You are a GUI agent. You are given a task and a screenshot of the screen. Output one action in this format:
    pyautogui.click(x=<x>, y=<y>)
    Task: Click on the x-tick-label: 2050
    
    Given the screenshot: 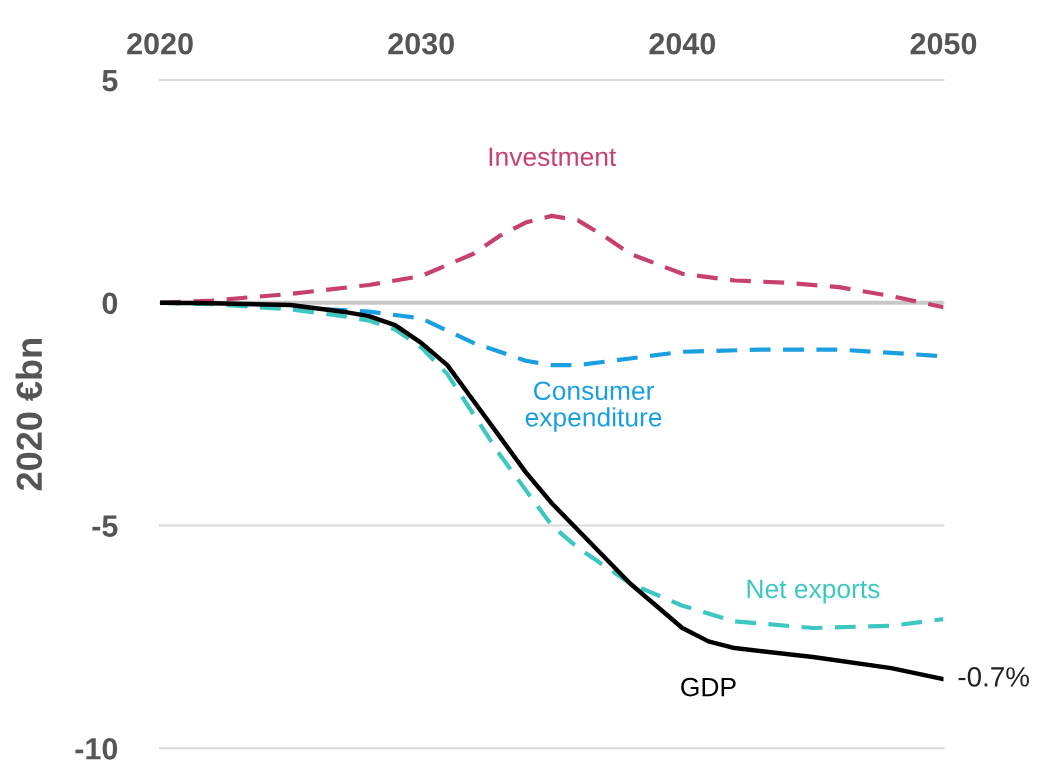 What is the action you would take?
    pyautogui.click(x=943, y=43)
    